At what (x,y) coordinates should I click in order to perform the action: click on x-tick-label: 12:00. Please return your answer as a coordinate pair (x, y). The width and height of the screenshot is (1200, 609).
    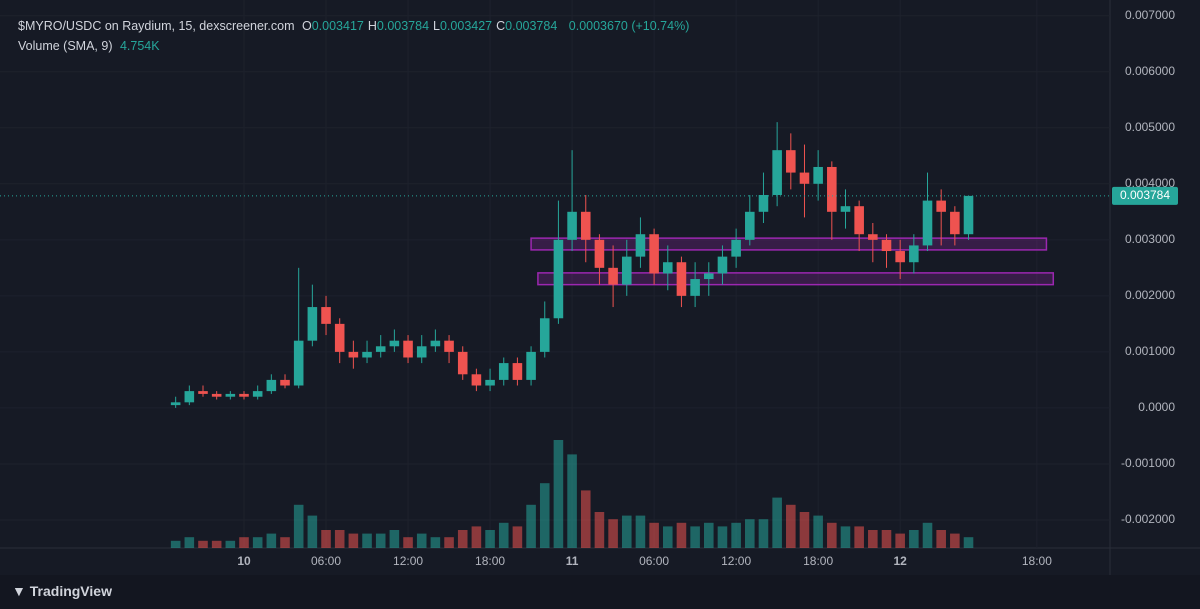
    Looking at the image, I should click on (736, 561).